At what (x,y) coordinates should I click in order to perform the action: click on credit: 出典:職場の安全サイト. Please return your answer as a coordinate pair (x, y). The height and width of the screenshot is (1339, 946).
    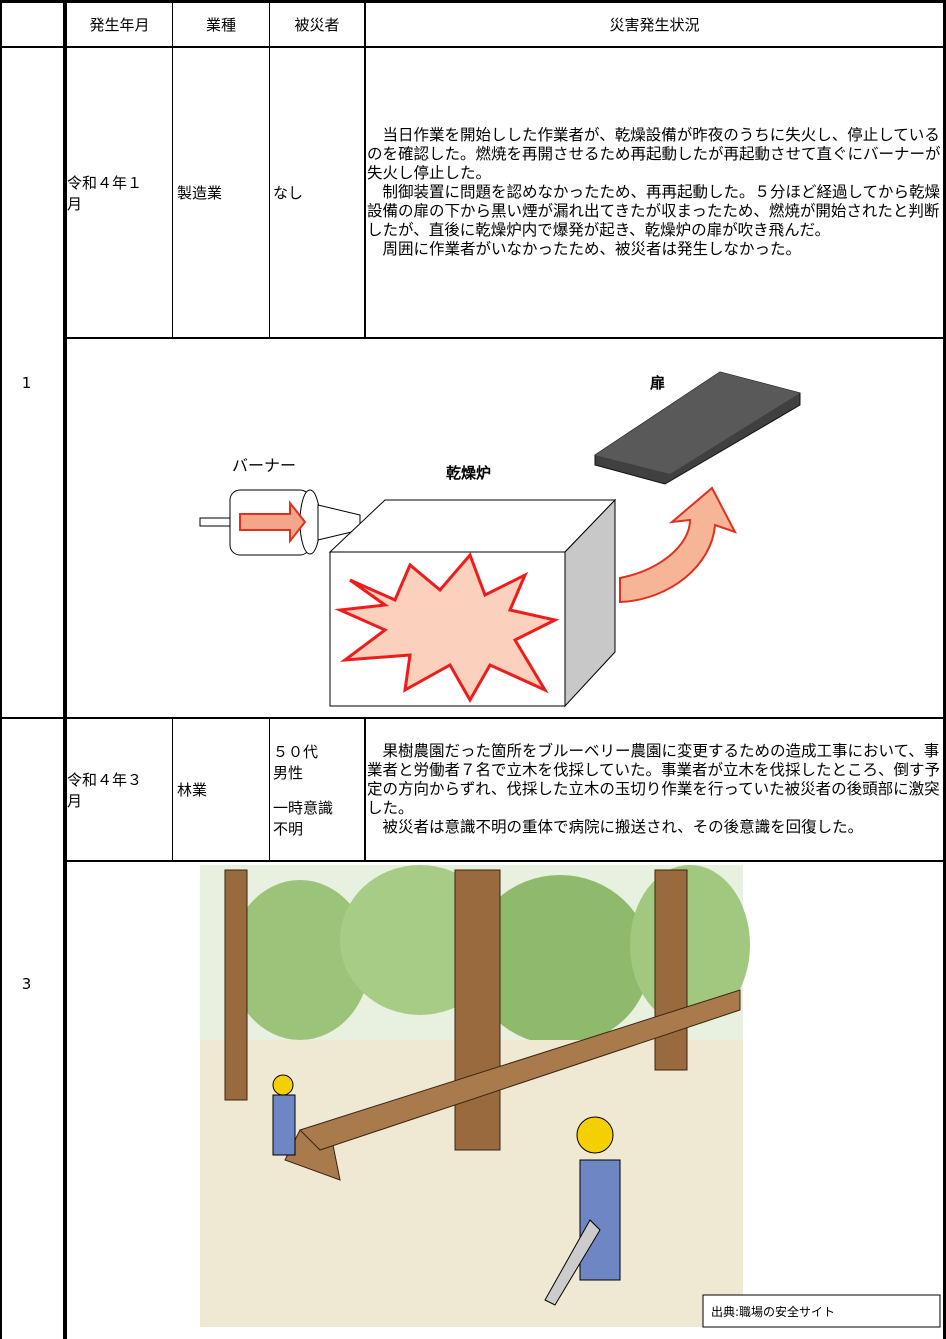
    Looking at the image, I should click on (773, 1311).